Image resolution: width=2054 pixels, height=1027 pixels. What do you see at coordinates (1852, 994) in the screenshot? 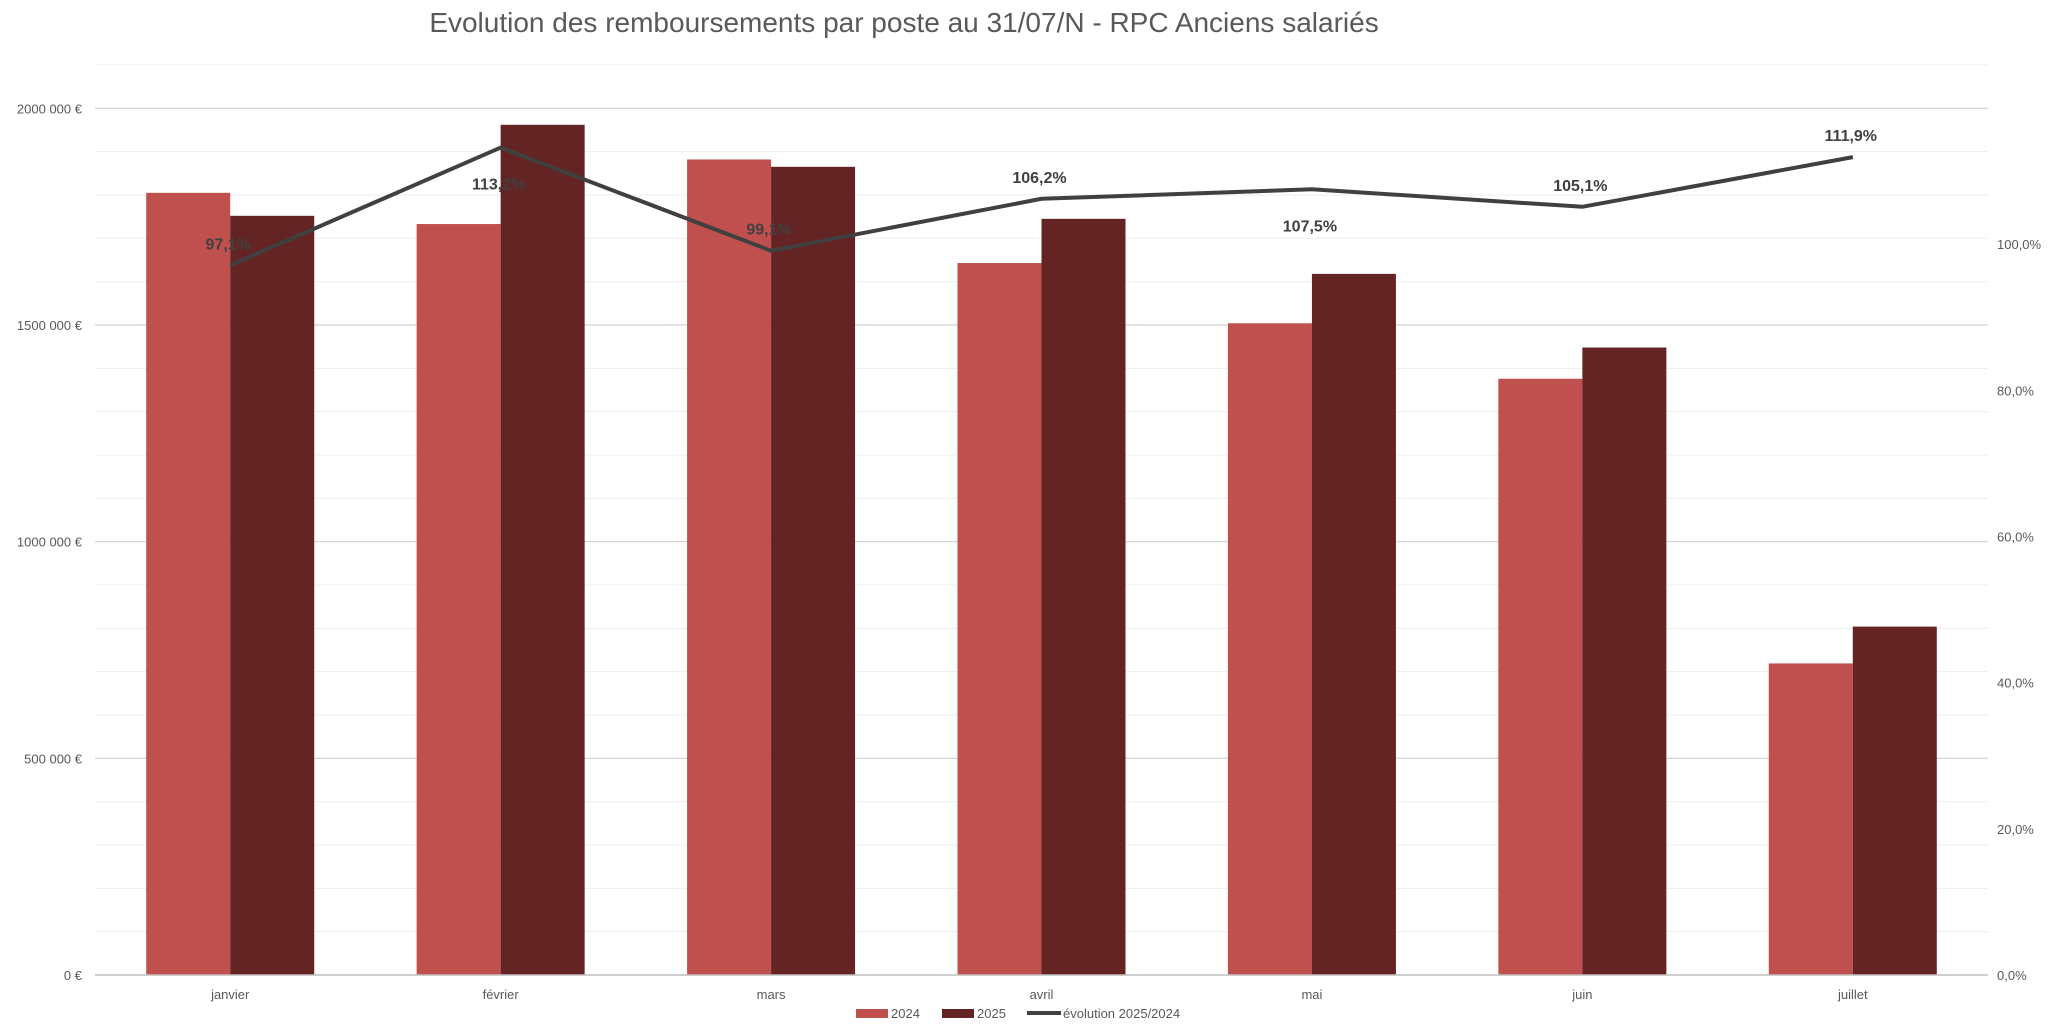
I see `category-label: juillet` at bounding box center [1852, 994].